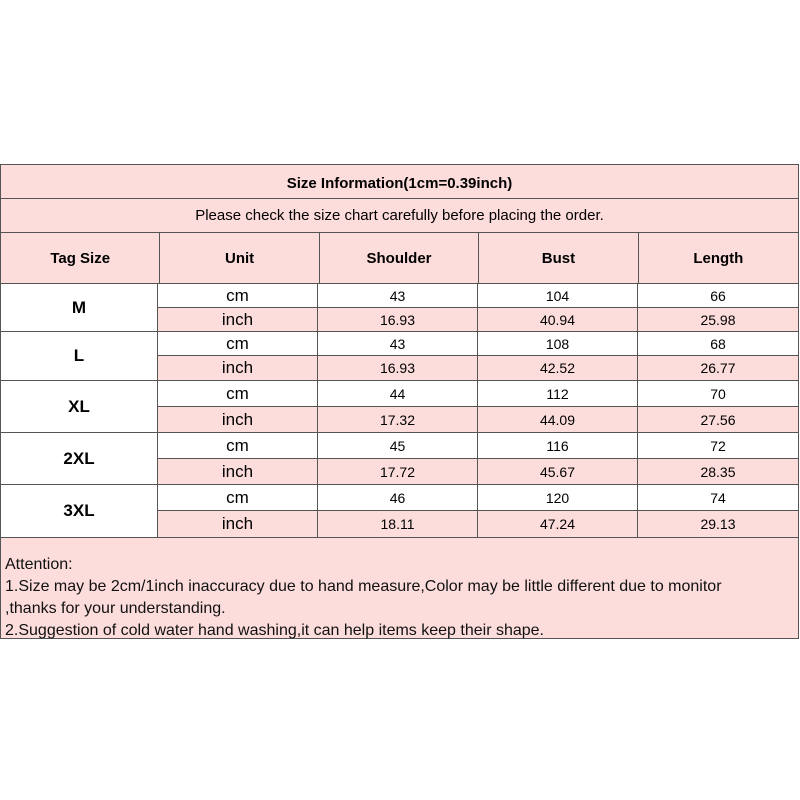 The image size is (800, 800). Describe the element at coordinates (398, 524) in the screenshot. I see `value-cell: 18.11` at that location.